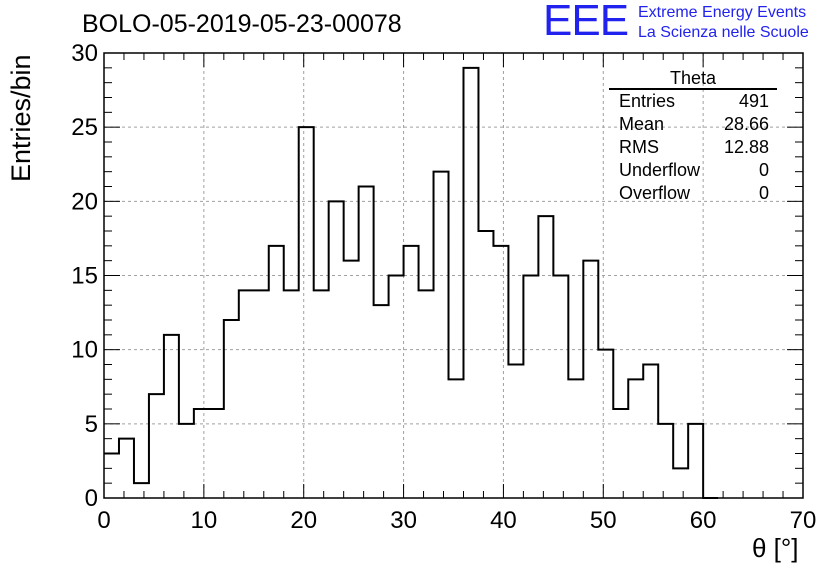  Describe the element at coordinates (103, 520) in the screenshot. I see `x-tick-label: 0` at that location.